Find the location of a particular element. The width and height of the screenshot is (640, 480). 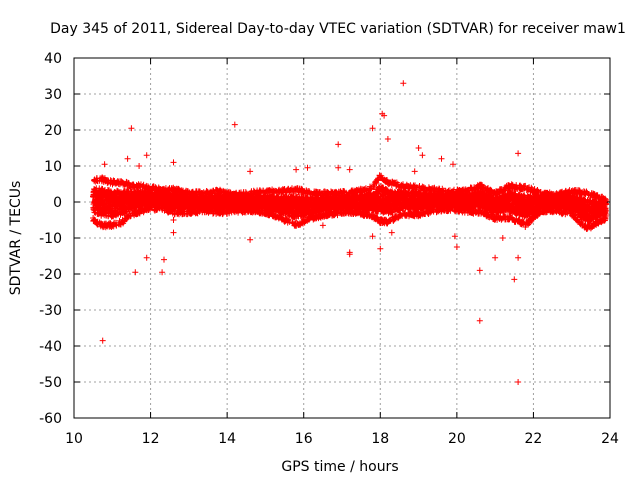

x-tick-label: 16 is located at coordinates (304, 439).